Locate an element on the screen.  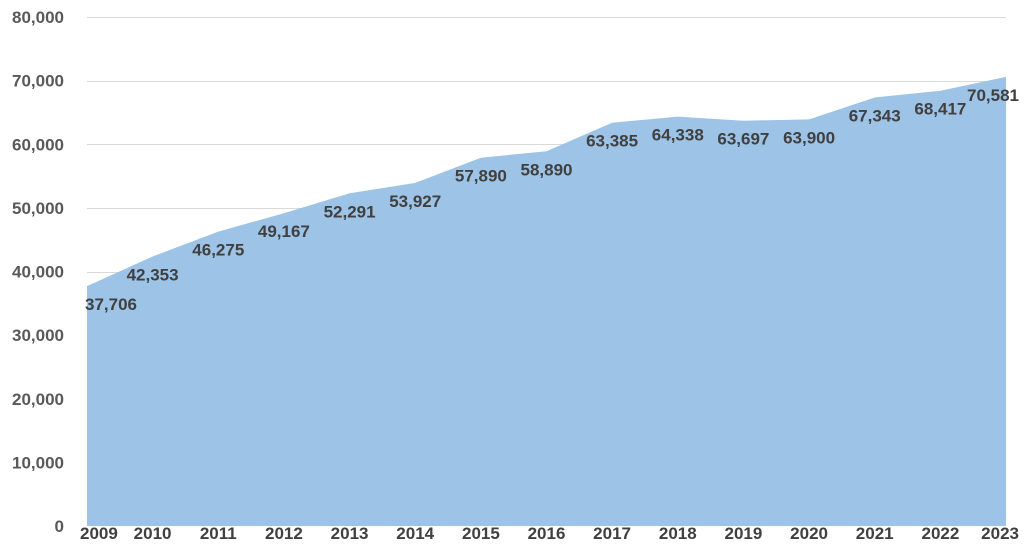
y-tick-label: 10,000 is located at coordinates (38, 462).